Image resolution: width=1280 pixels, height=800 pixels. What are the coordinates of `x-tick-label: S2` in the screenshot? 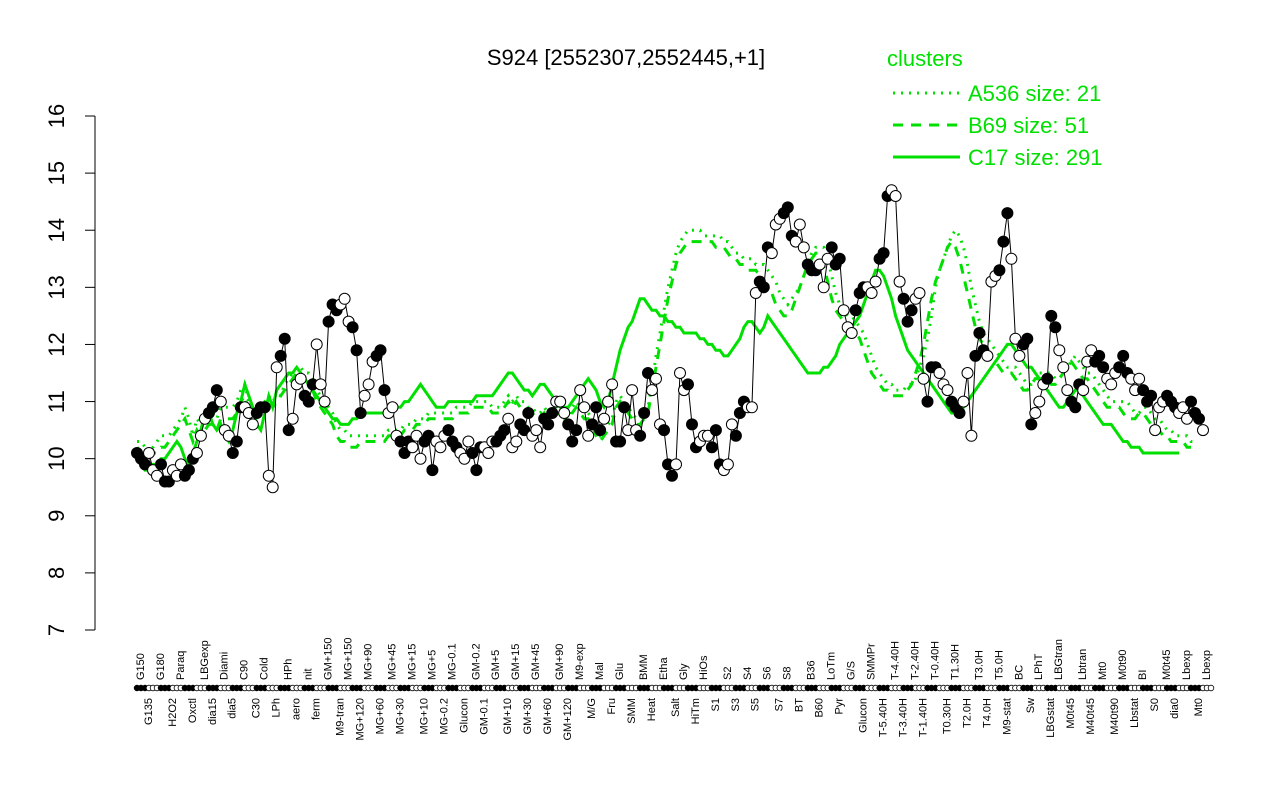 It's located at (728, 673).